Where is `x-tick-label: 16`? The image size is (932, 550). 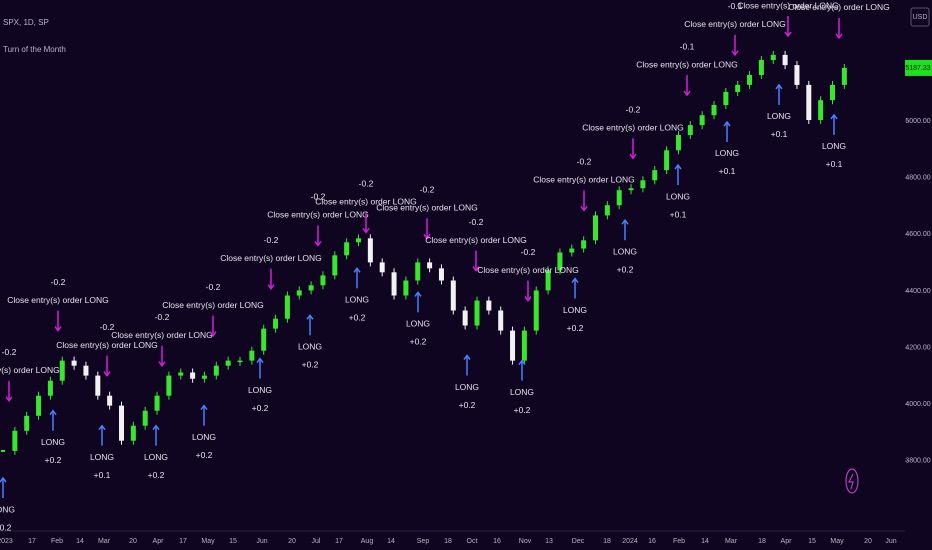 x-tick-label: 16 is located at coordinates (652, 541).